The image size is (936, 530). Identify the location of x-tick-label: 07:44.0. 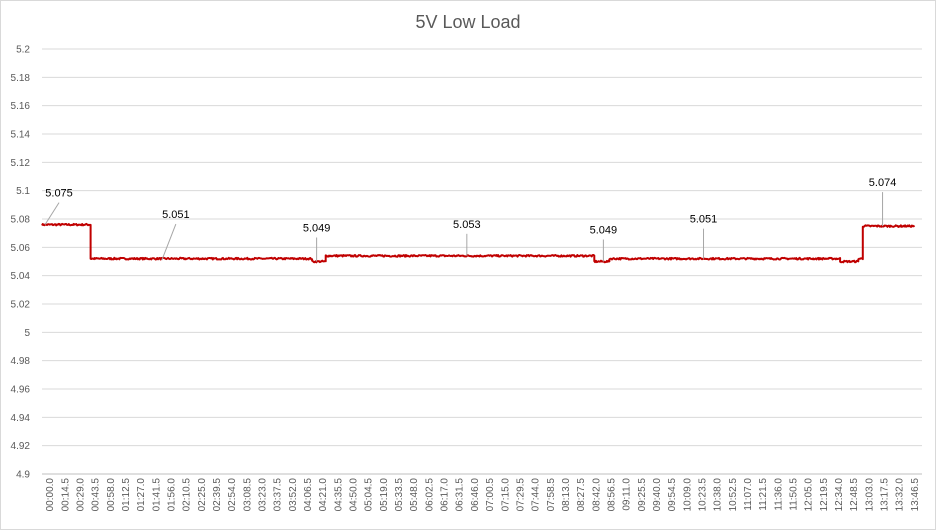
(536, 495).